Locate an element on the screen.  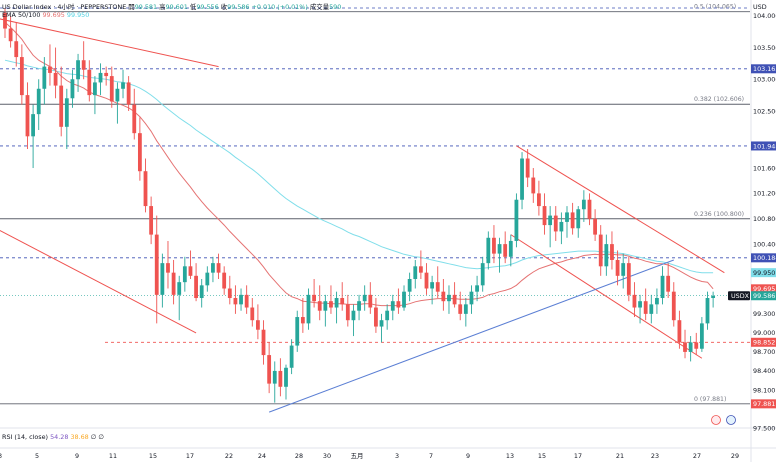
price-tag-bg is located at coordinates (763, 273).